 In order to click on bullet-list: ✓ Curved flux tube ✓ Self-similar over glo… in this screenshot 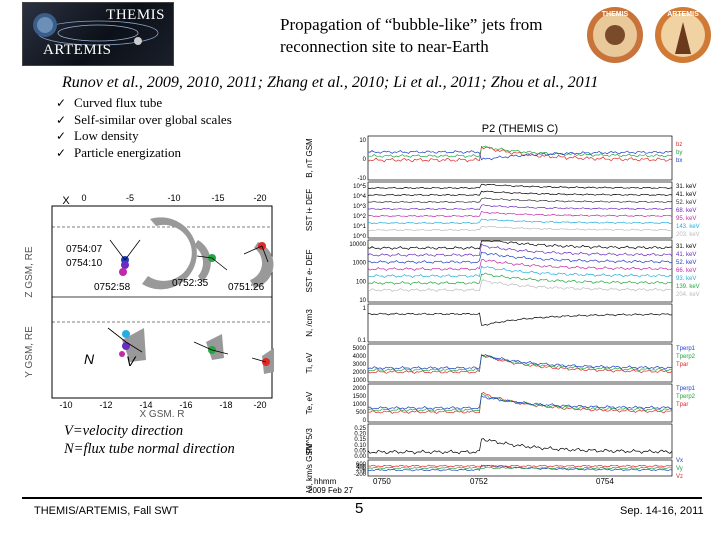, I will do `click(144, 128)`.